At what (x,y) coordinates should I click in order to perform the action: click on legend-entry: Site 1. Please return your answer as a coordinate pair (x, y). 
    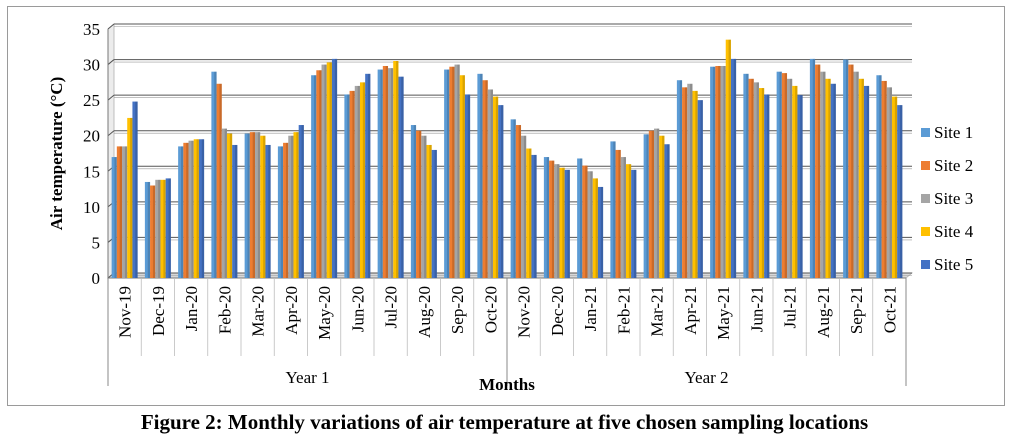
    Looking at the image, I should click on (953, 132).